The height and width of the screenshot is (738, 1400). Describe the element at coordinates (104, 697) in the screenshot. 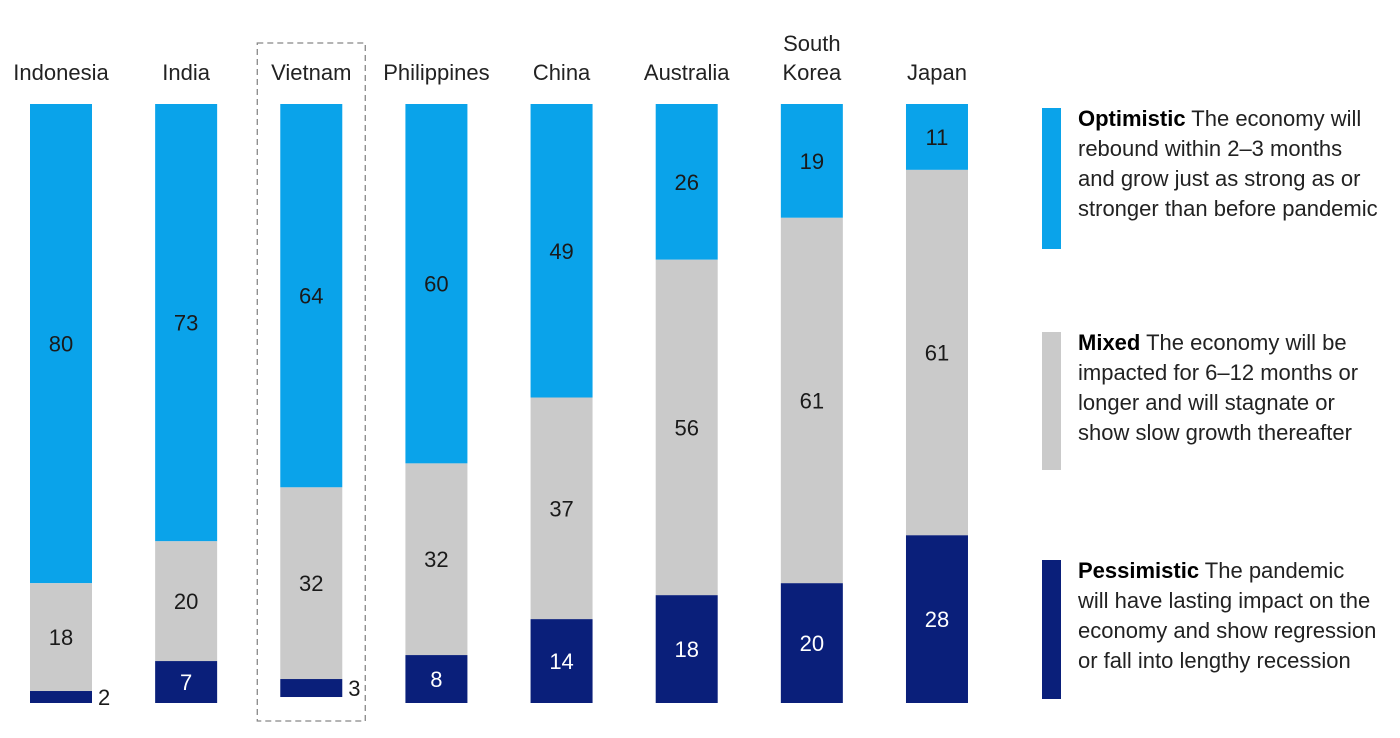

I see `value-label-indonesia-pessimistic: 2` at that location.